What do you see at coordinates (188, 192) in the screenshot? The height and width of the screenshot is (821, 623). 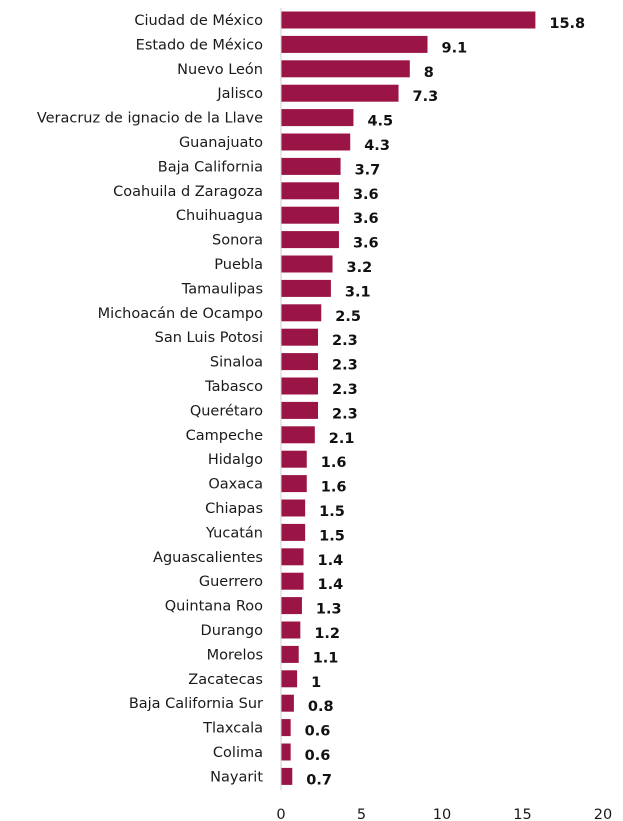 I see `category-label: Coahuila d Zaragoza` at bounding box center [188, 192].